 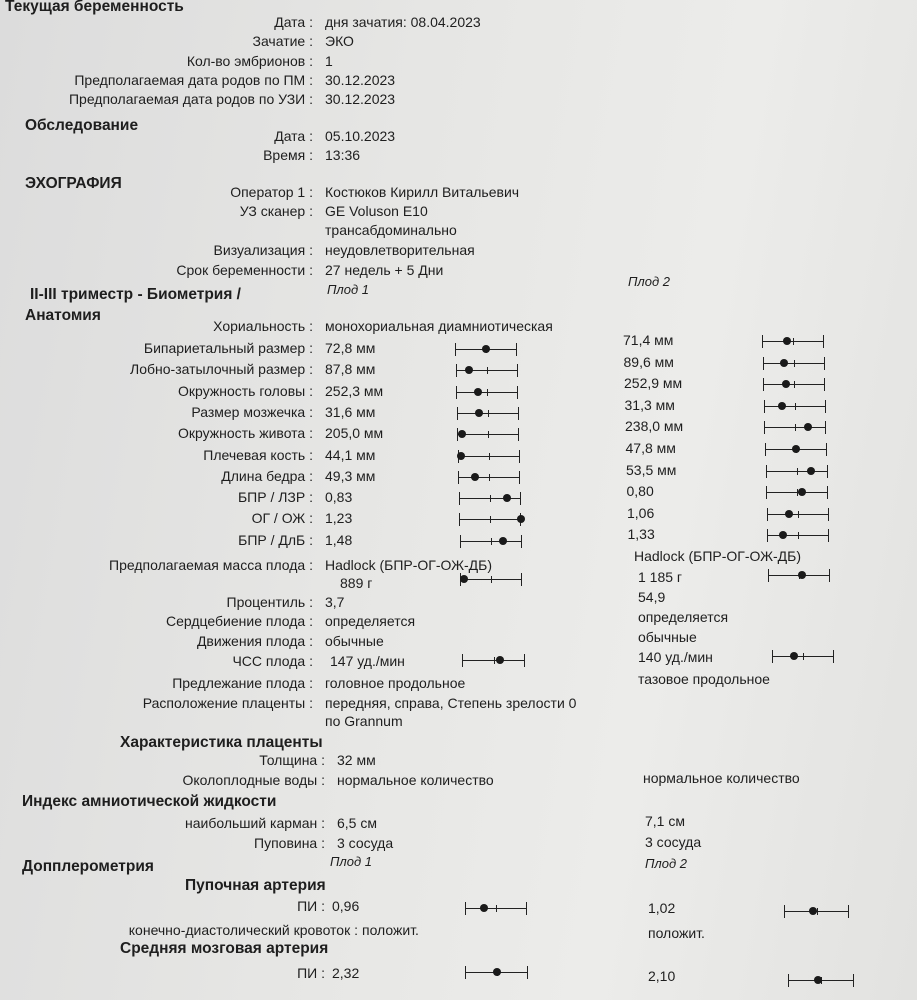 I want to click on field-label-text: Длина бедра :, so click(x=267, y=475).